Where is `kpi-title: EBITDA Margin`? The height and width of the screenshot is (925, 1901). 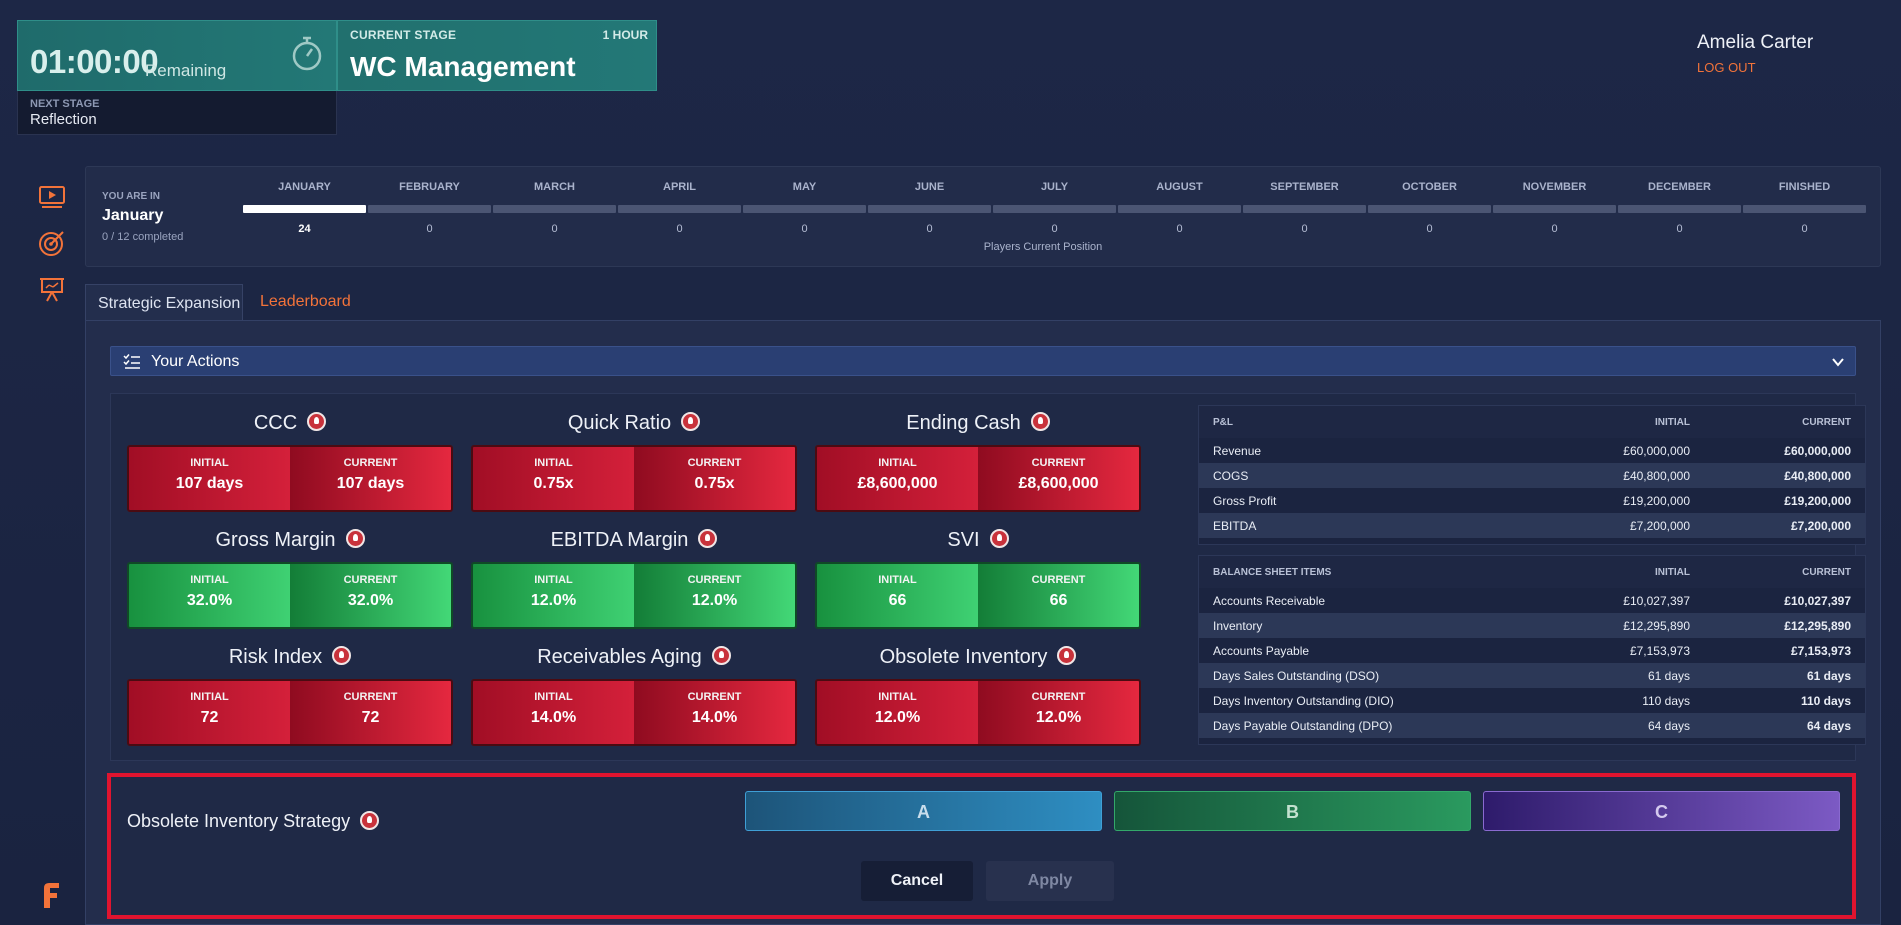 kpi-title: EBITDA Margin is located at coordinates (634, 540).